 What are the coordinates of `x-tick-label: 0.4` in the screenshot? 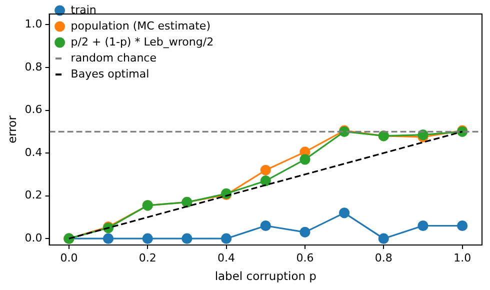 It's located at (227, 257).